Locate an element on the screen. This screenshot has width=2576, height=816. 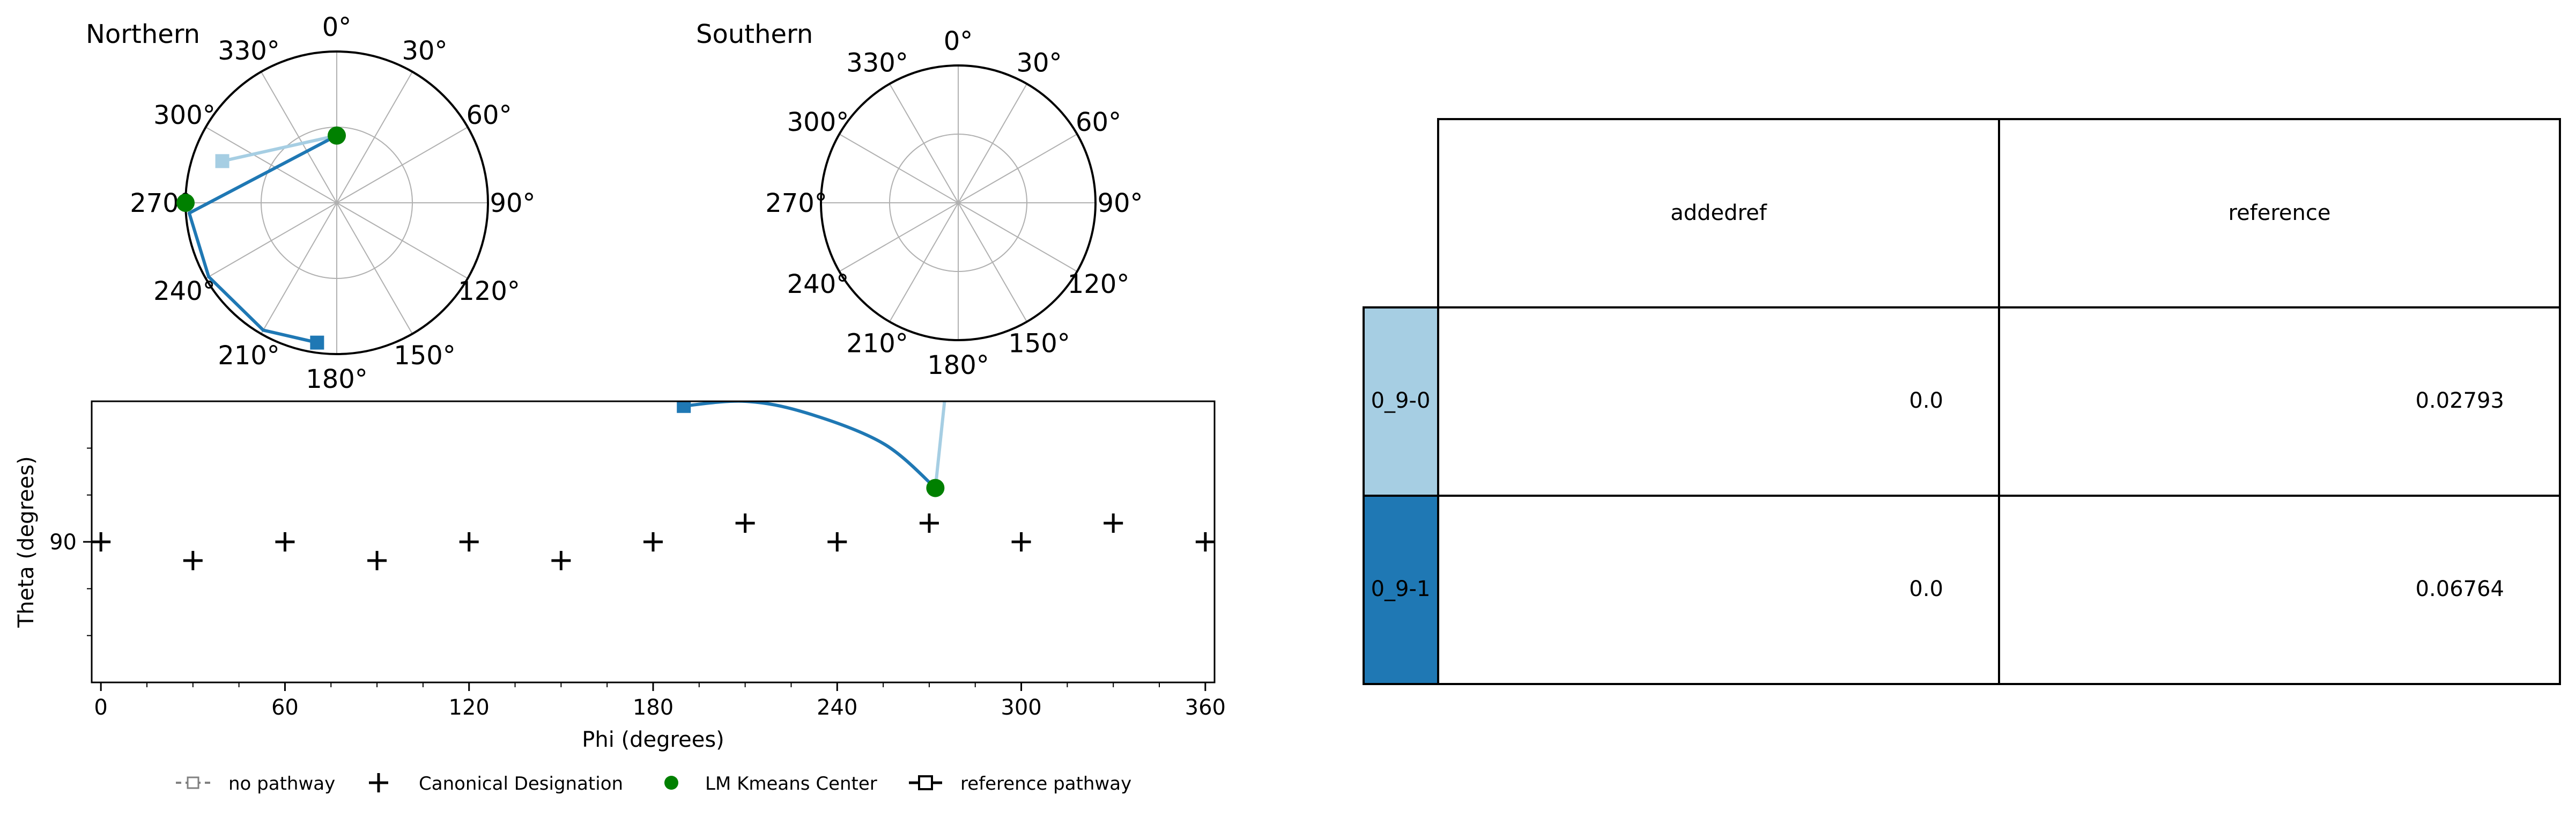
column-header-reference: reference is located at coordinates (2280, 213).